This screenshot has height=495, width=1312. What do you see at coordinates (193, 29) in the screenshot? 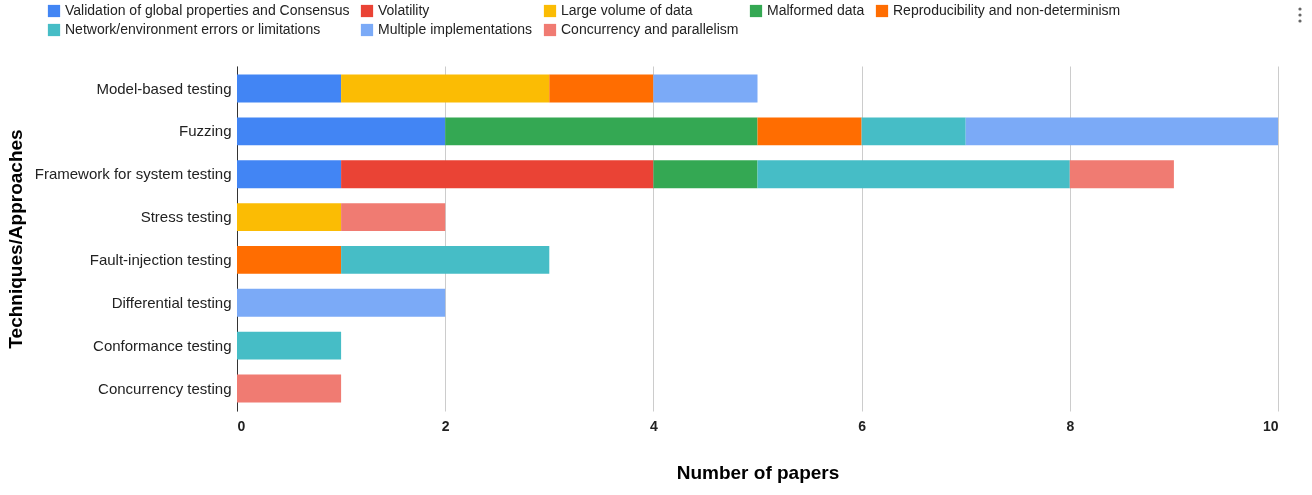
I see `legend-label: Network/environment errors or limitations` at bounding box center [193, 29].